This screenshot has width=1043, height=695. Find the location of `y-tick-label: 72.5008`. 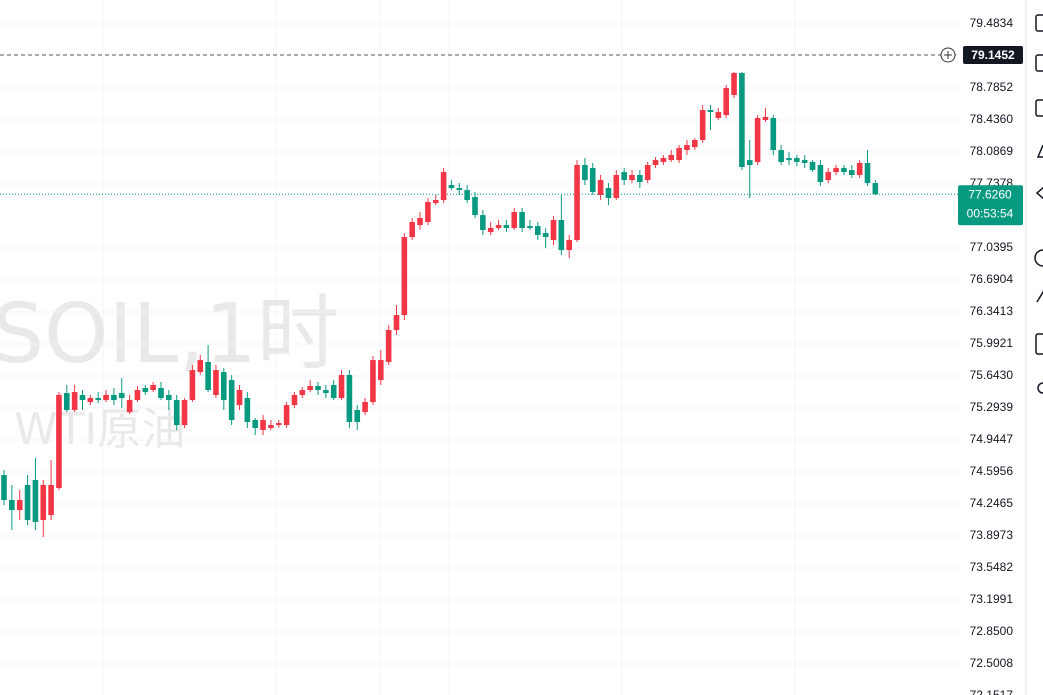

y-tick-label: 72.5008 is located at coordinates (992, 663).